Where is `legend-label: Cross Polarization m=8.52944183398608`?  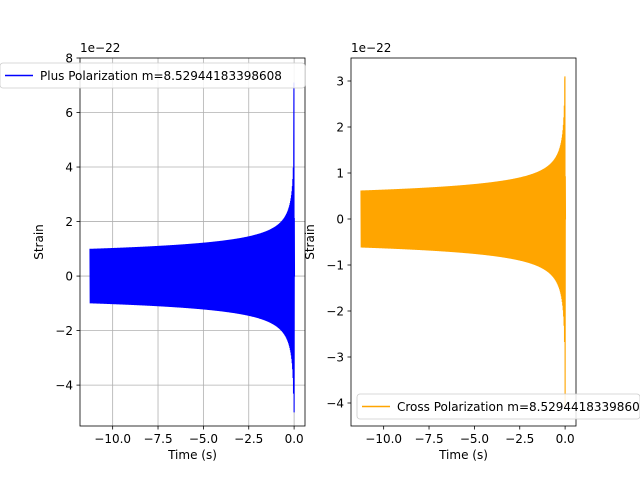 legend-label: Cross Polarization m=8.52944183398608 is located at coordinates (518, 407).